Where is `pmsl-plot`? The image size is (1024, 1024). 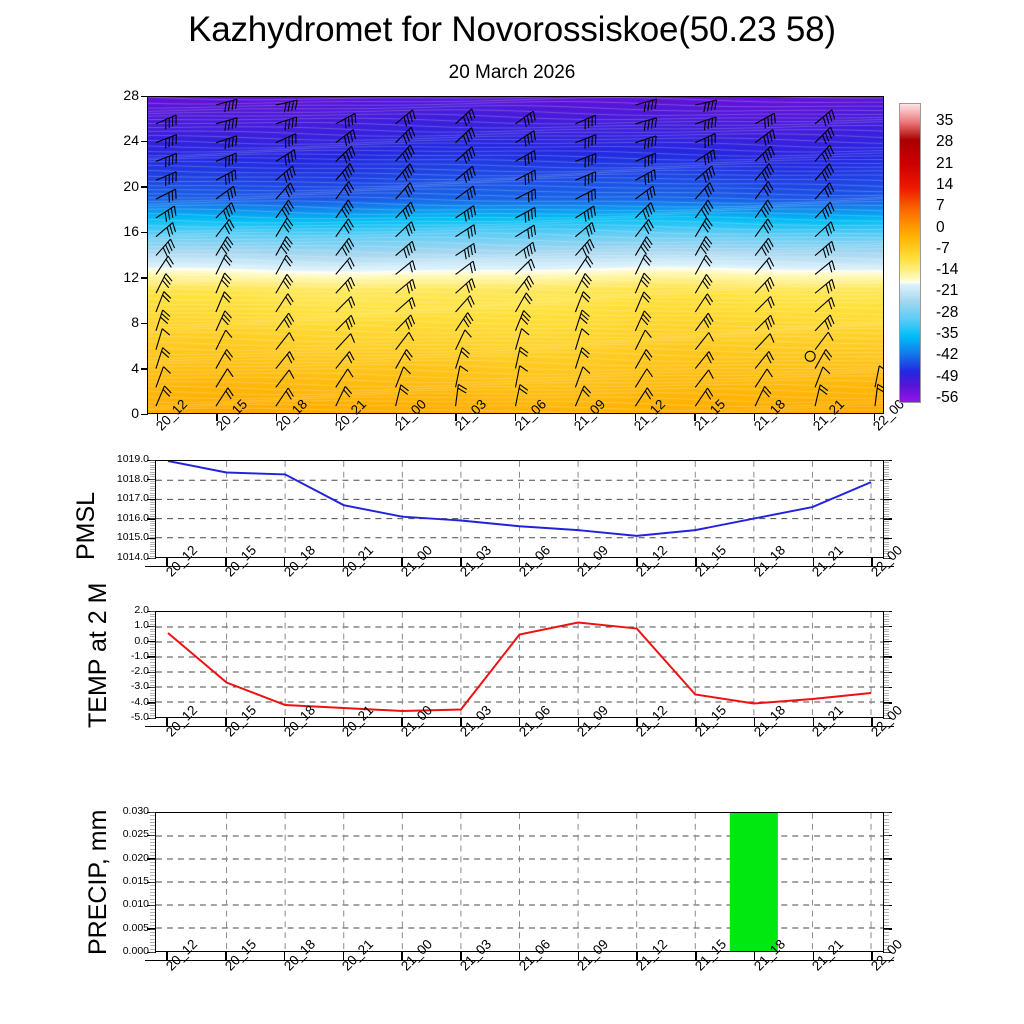
pmsl-plot is located at coordinates (519, 509).